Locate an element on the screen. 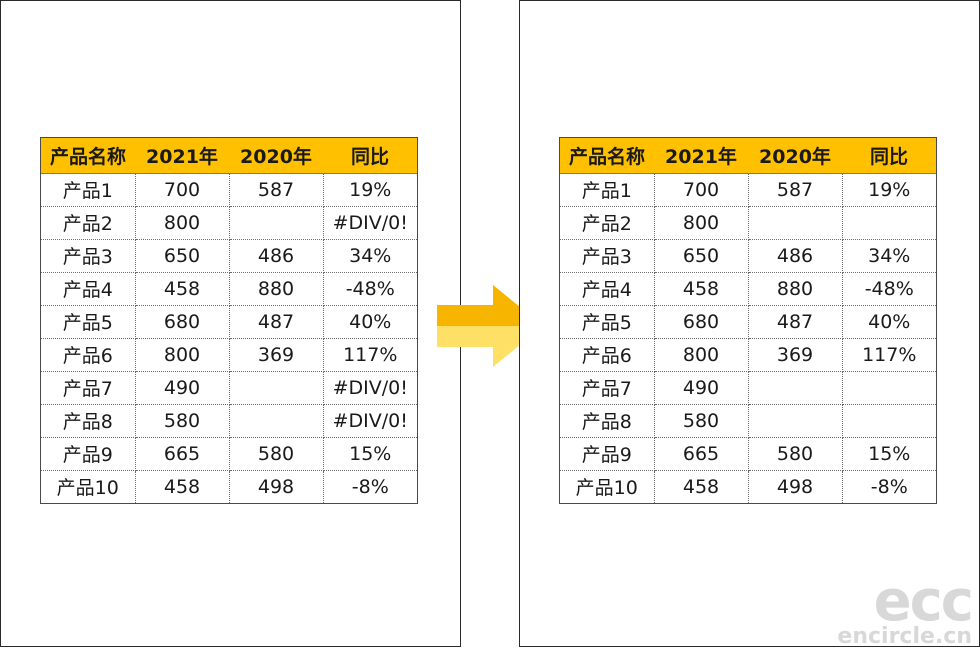  table-row: 产品8 580 is located at coordinates (748, 421).